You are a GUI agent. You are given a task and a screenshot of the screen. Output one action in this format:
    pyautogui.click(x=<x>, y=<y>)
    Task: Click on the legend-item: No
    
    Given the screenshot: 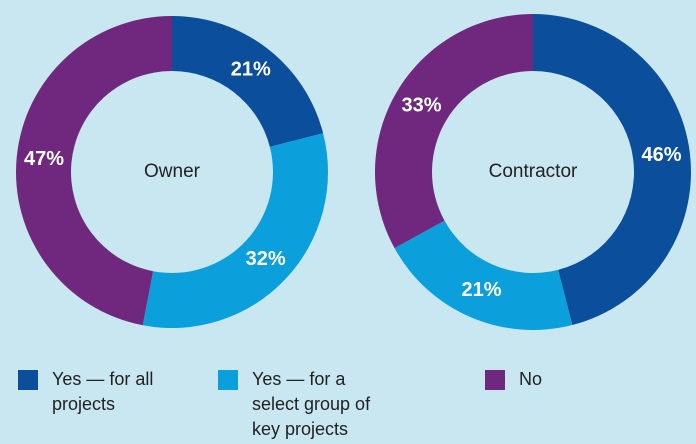 What is the action you would take?
    pyautogui.click(x=552, y=379)
    